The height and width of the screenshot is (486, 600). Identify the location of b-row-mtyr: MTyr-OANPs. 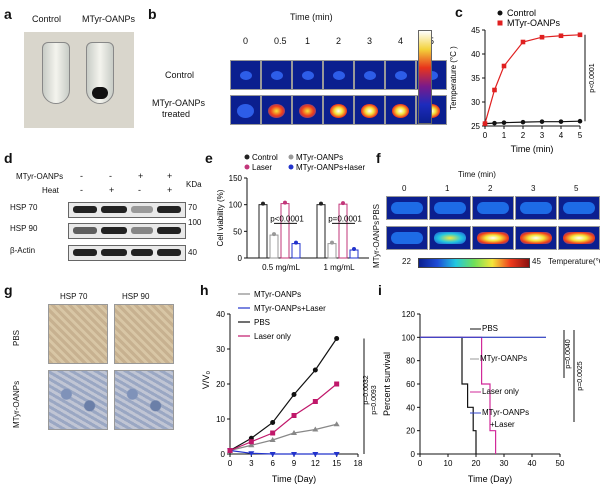
(178, 103).